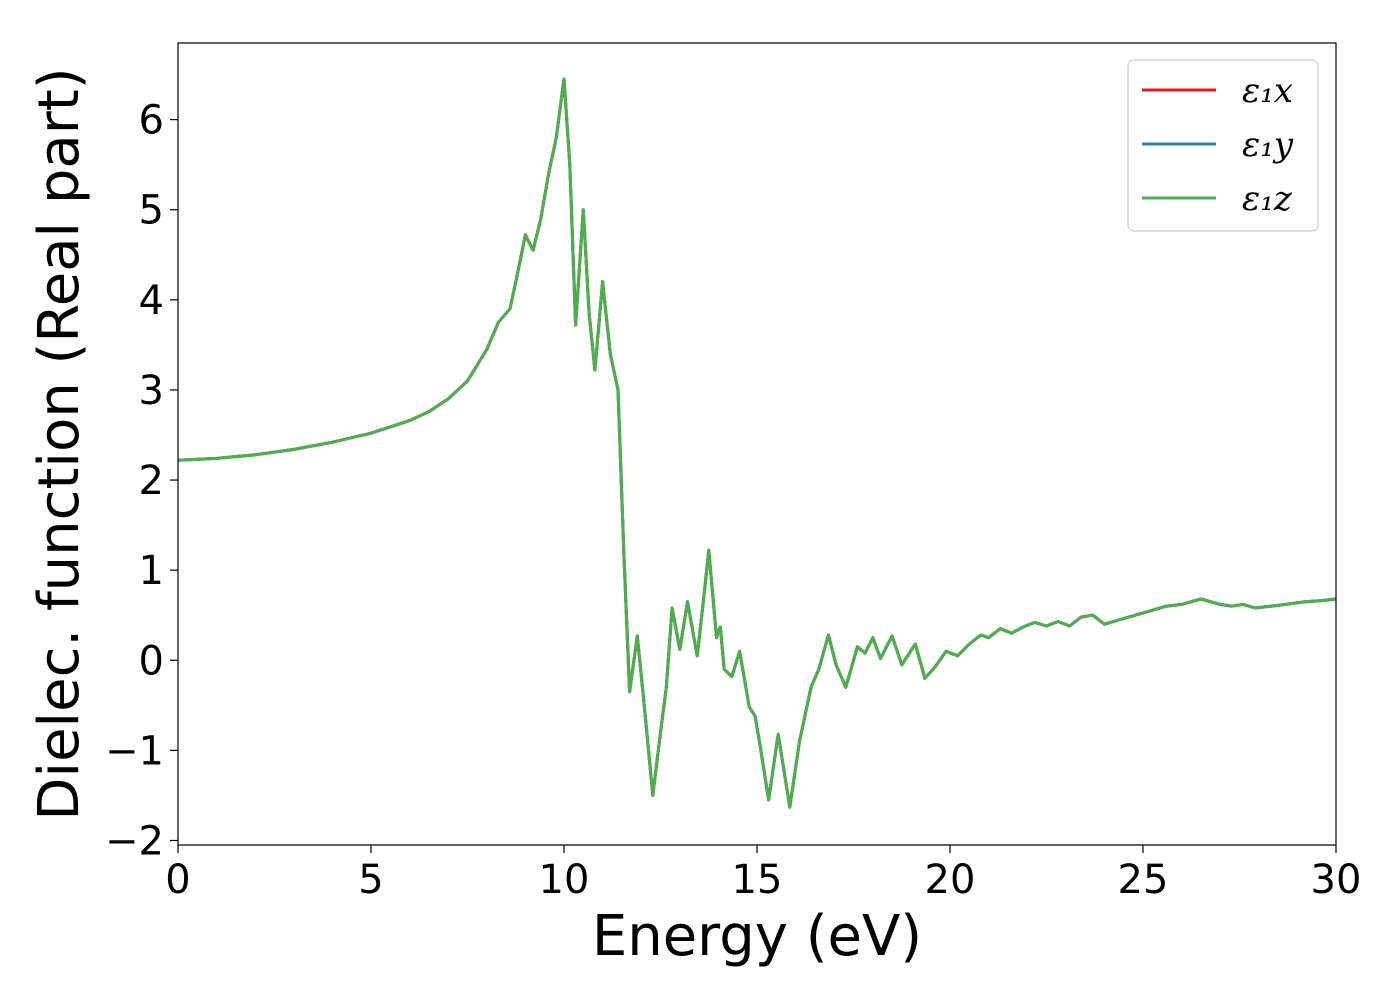 This screenshot has width=1400, height=1000. What do you see at coordinates (1336, 880) in the screenshot?
I see `x-tick-label: 30` at bounding box center [1336, 880].